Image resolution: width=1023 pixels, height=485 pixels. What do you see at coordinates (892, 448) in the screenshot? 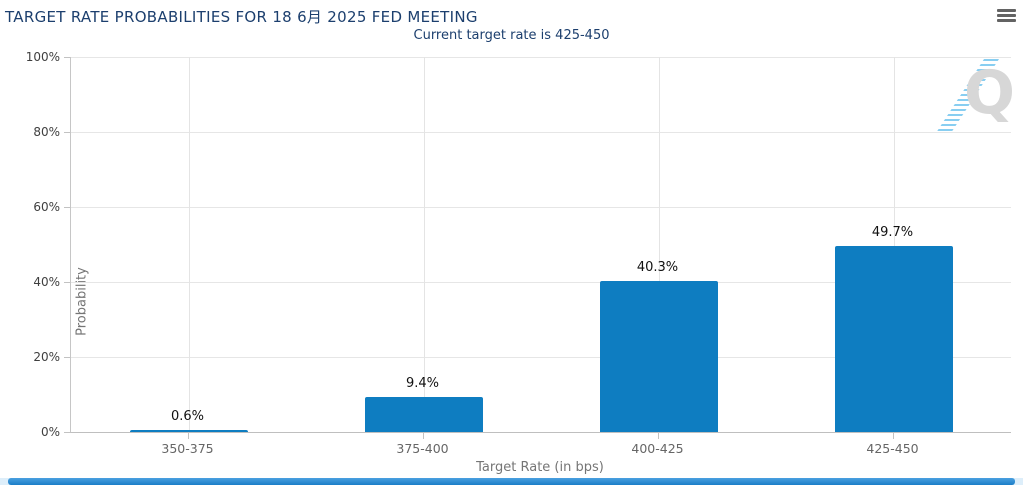
I see `x-tick-label: 425-450` at bounding box center [892, 448].